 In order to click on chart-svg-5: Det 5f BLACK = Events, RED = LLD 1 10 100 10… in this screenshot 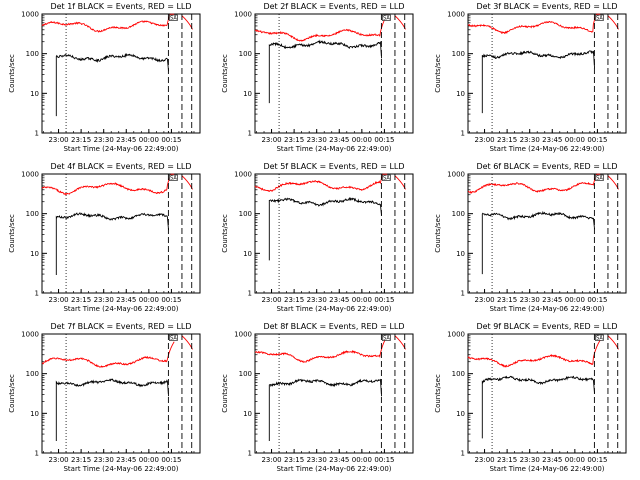, I will do `click(317, 237)`.